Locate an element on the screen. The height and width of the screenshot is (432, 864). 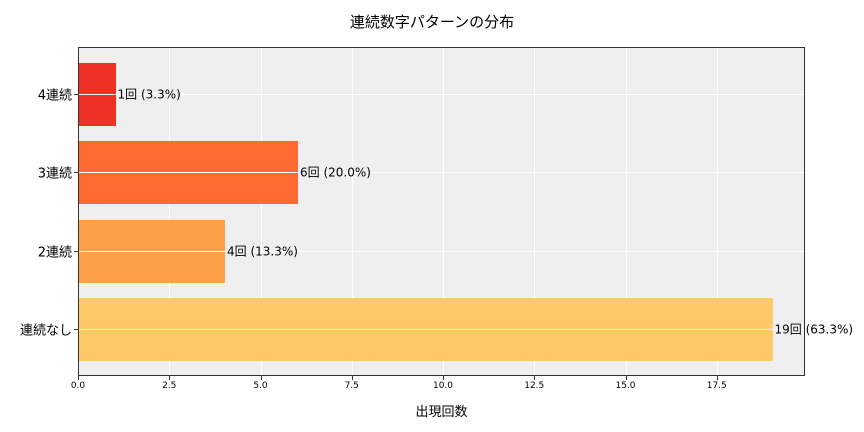
bar-value-label: 6回 (20.0%) is located at coordinates (335, 172).